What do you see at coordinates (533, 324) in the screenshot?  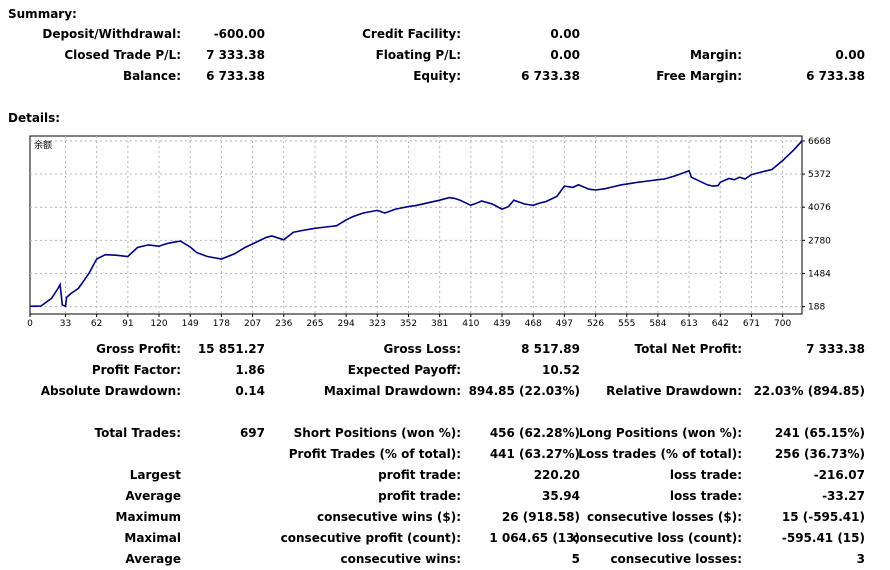 I see `x-tick-label: 468` at bounding box center [533, 324].